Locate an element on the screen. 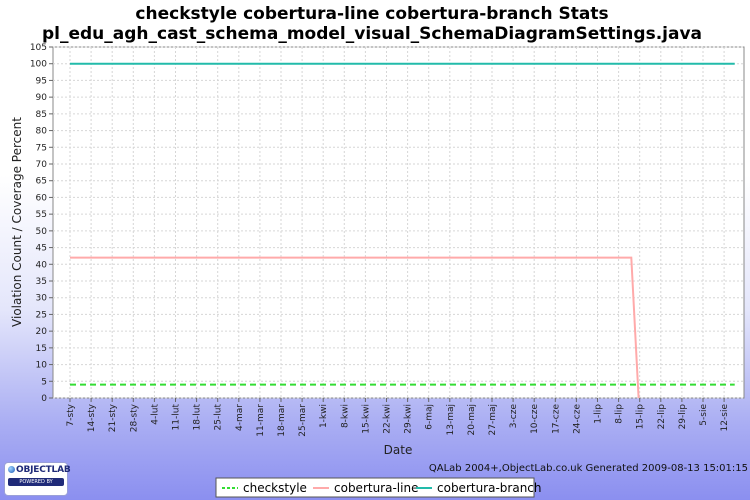  x-tick-label: 29-kwi is located at coordinates (409, 419).